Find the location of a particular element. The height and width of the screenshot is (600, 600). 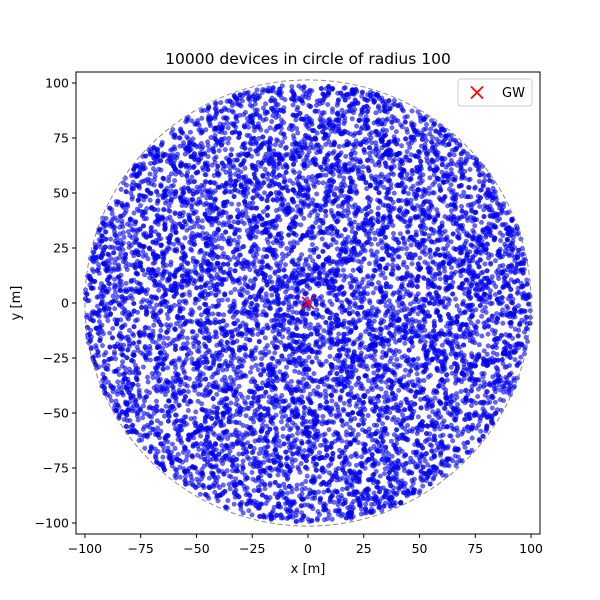

chart-title: 10000 devices in circle of radius 100 is located at coordinates (308, 59).